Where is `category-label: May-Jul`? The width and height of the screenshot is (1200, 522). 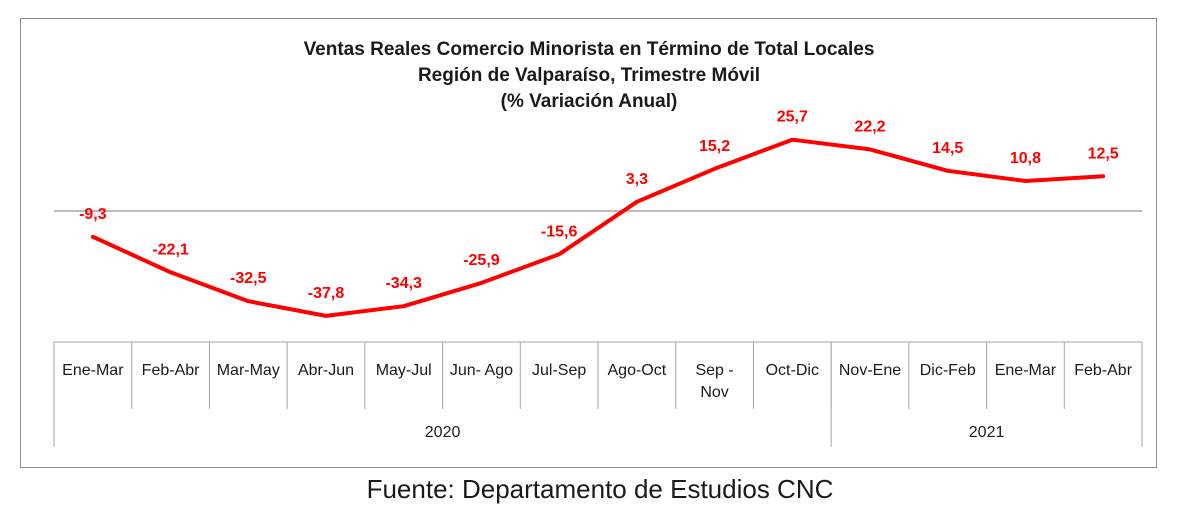
category-label: May-Jul is located at coordinates (404, 370).